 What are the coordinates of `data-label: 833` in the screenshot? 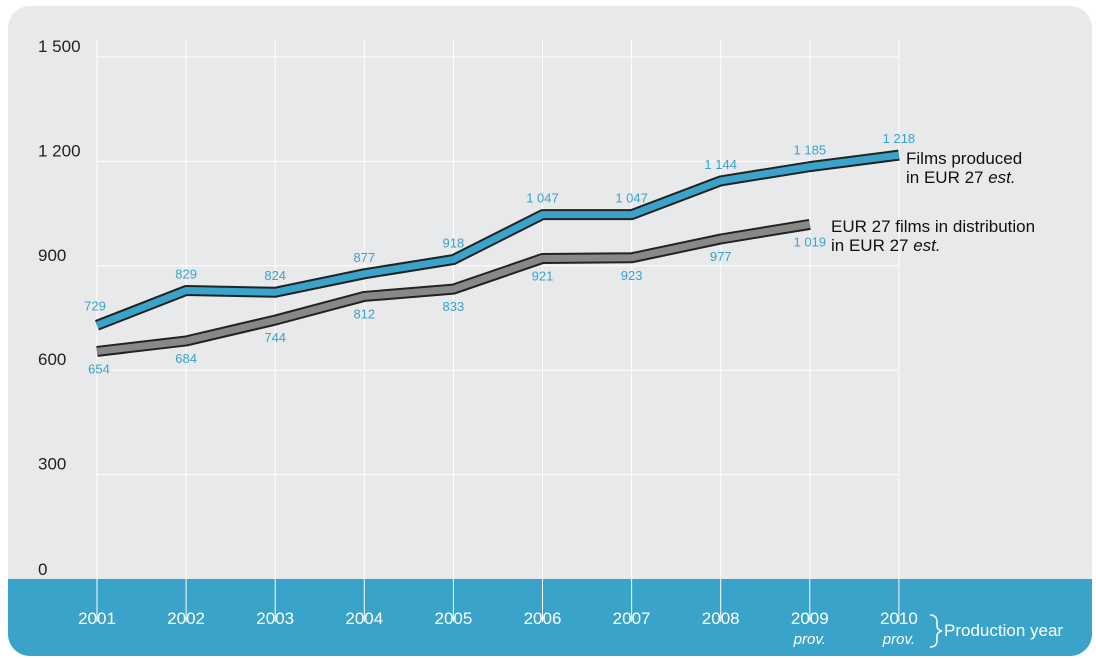 It's located at (454, 306).